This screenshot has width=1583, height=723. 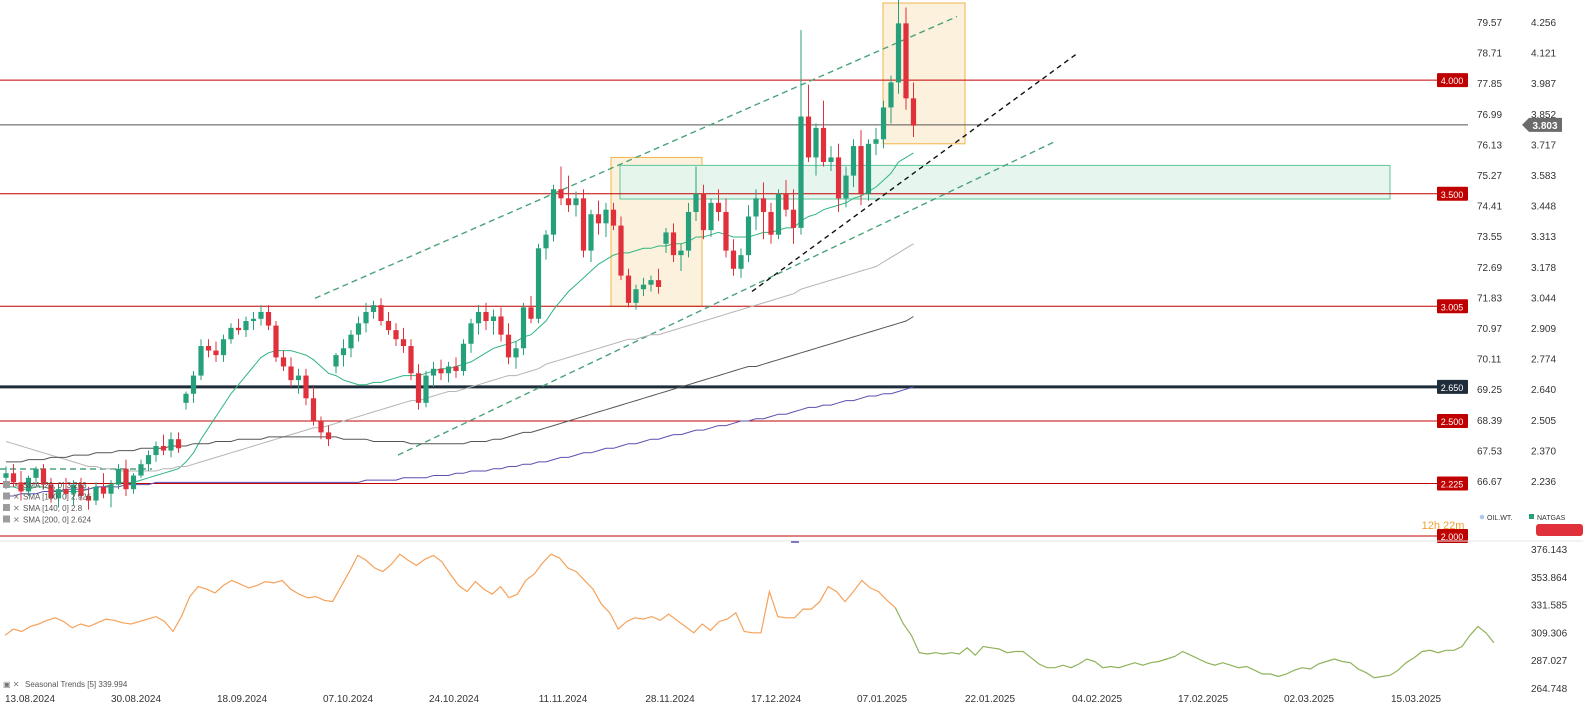 I want to click on oil-legend-marker, so click(x=1482, y=517).